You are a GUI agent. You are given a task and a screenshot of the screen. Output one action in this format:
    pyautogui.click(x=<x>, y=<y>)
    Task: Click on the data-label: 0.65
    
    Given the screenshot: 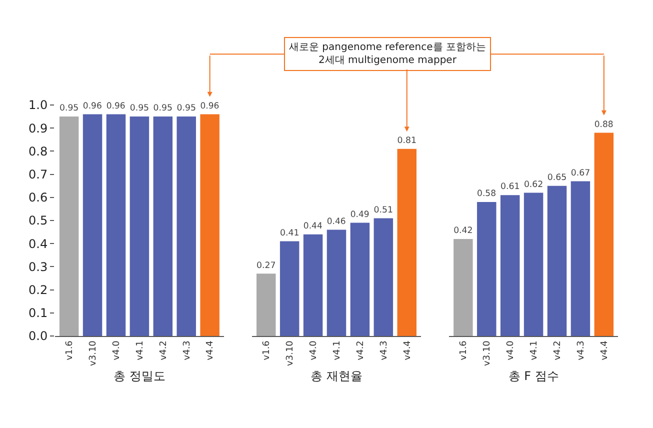 What is the action you would take?
    pyautogui.click(x=557, y=177)
    